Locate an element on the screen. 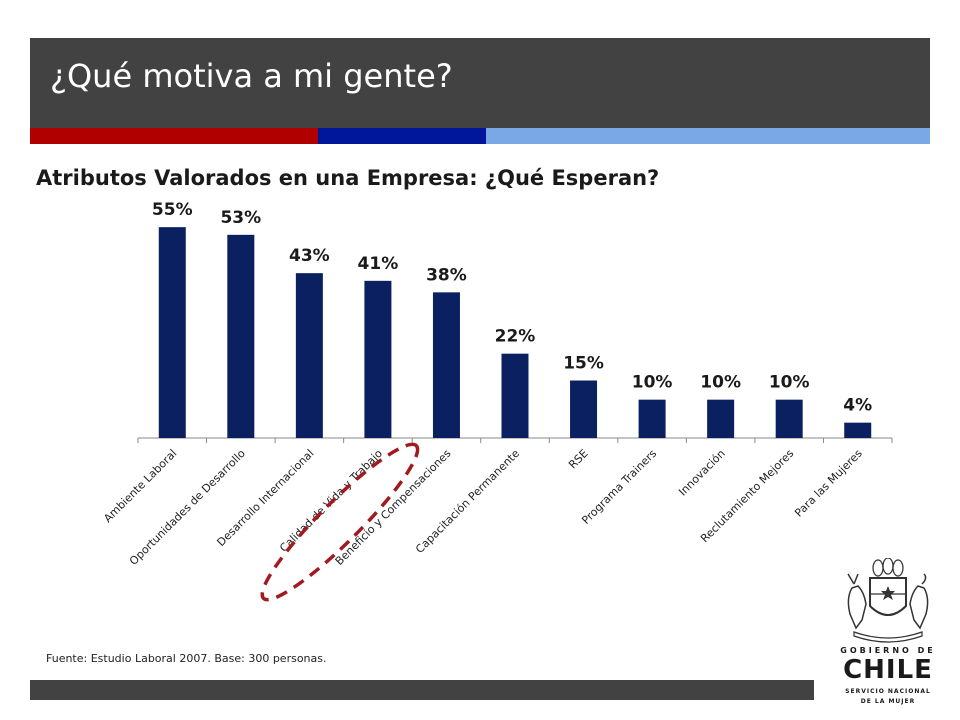 The height and width of the screenshot is (720, 960). data-label: 53% is located at coordinates (240, 218).